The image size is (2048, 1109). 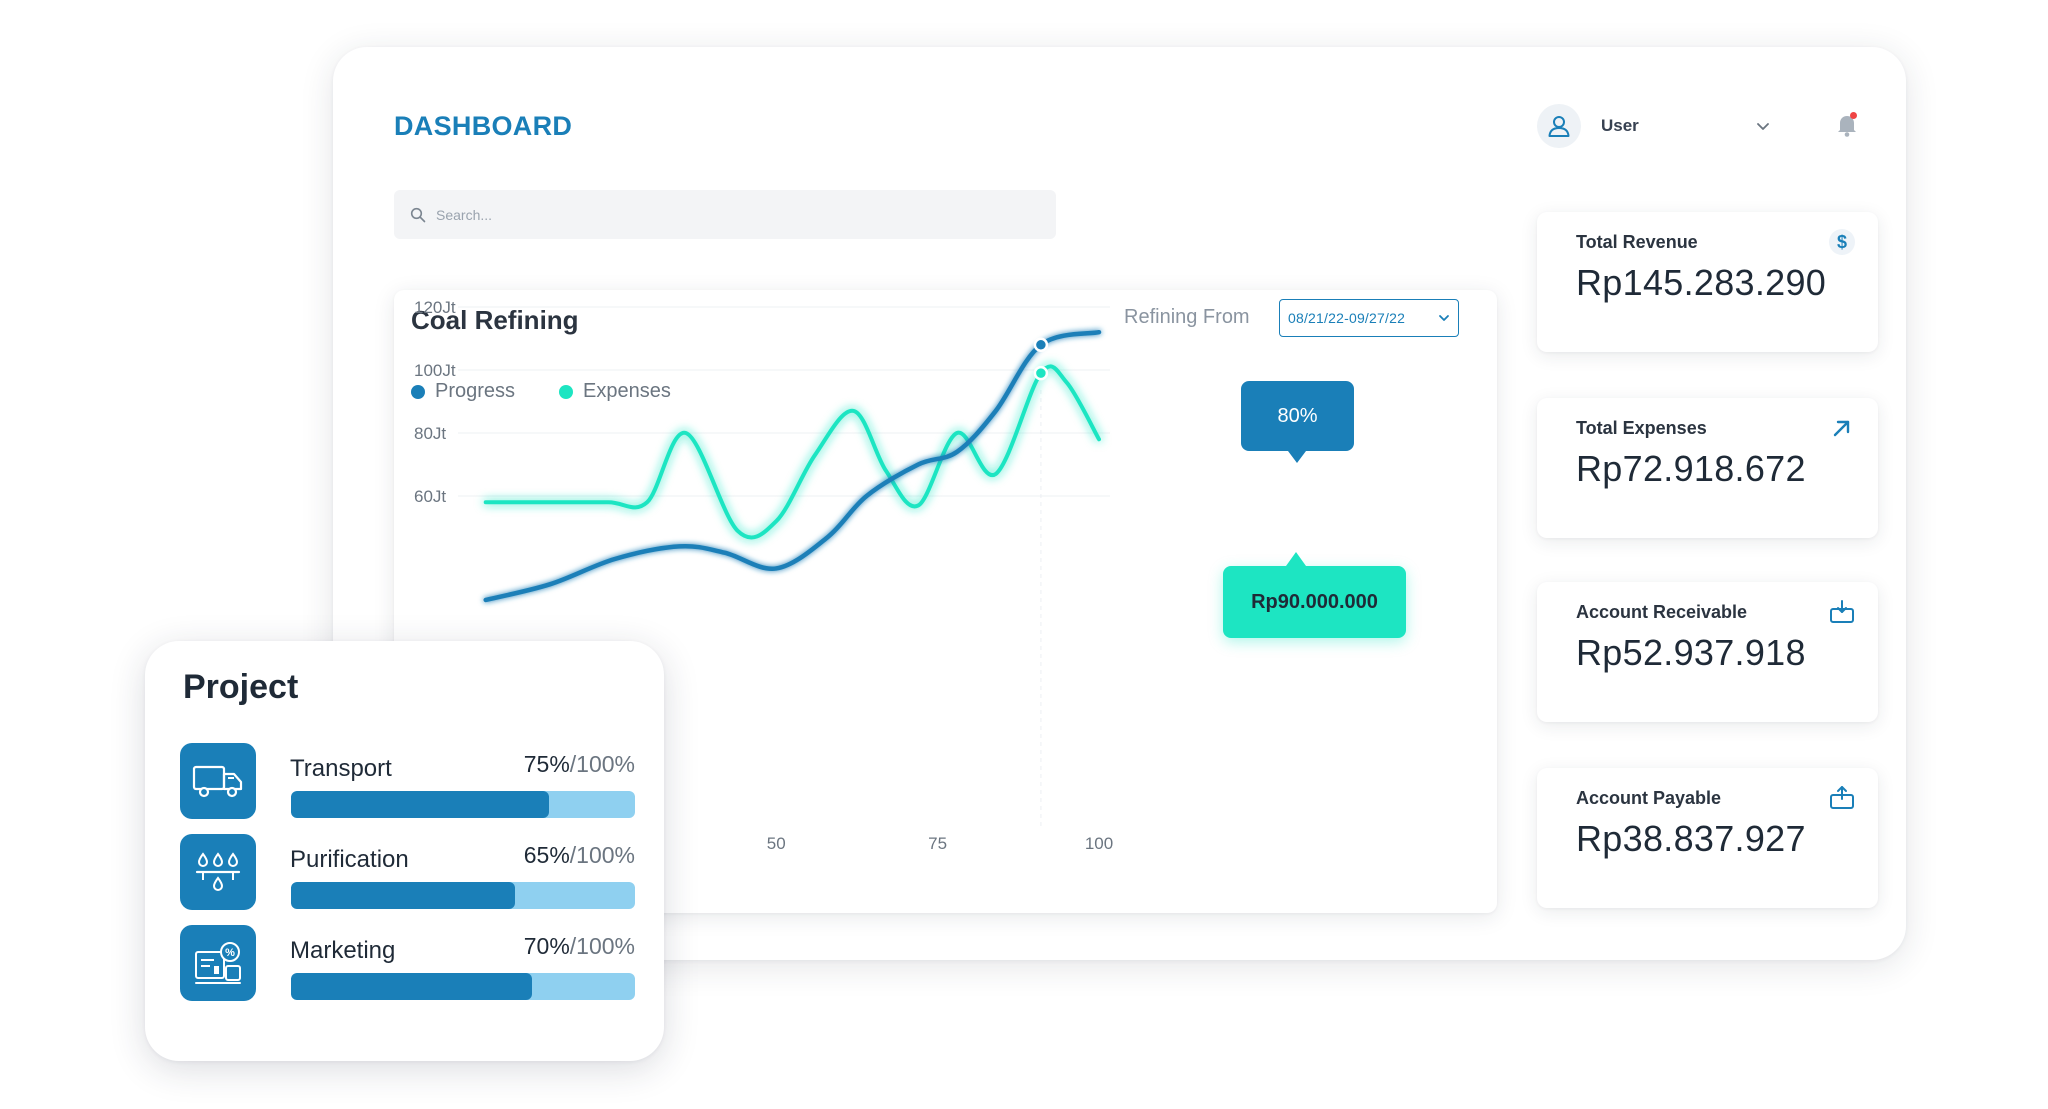 I want to click on bell-icon, so click(x=1847, y=125).